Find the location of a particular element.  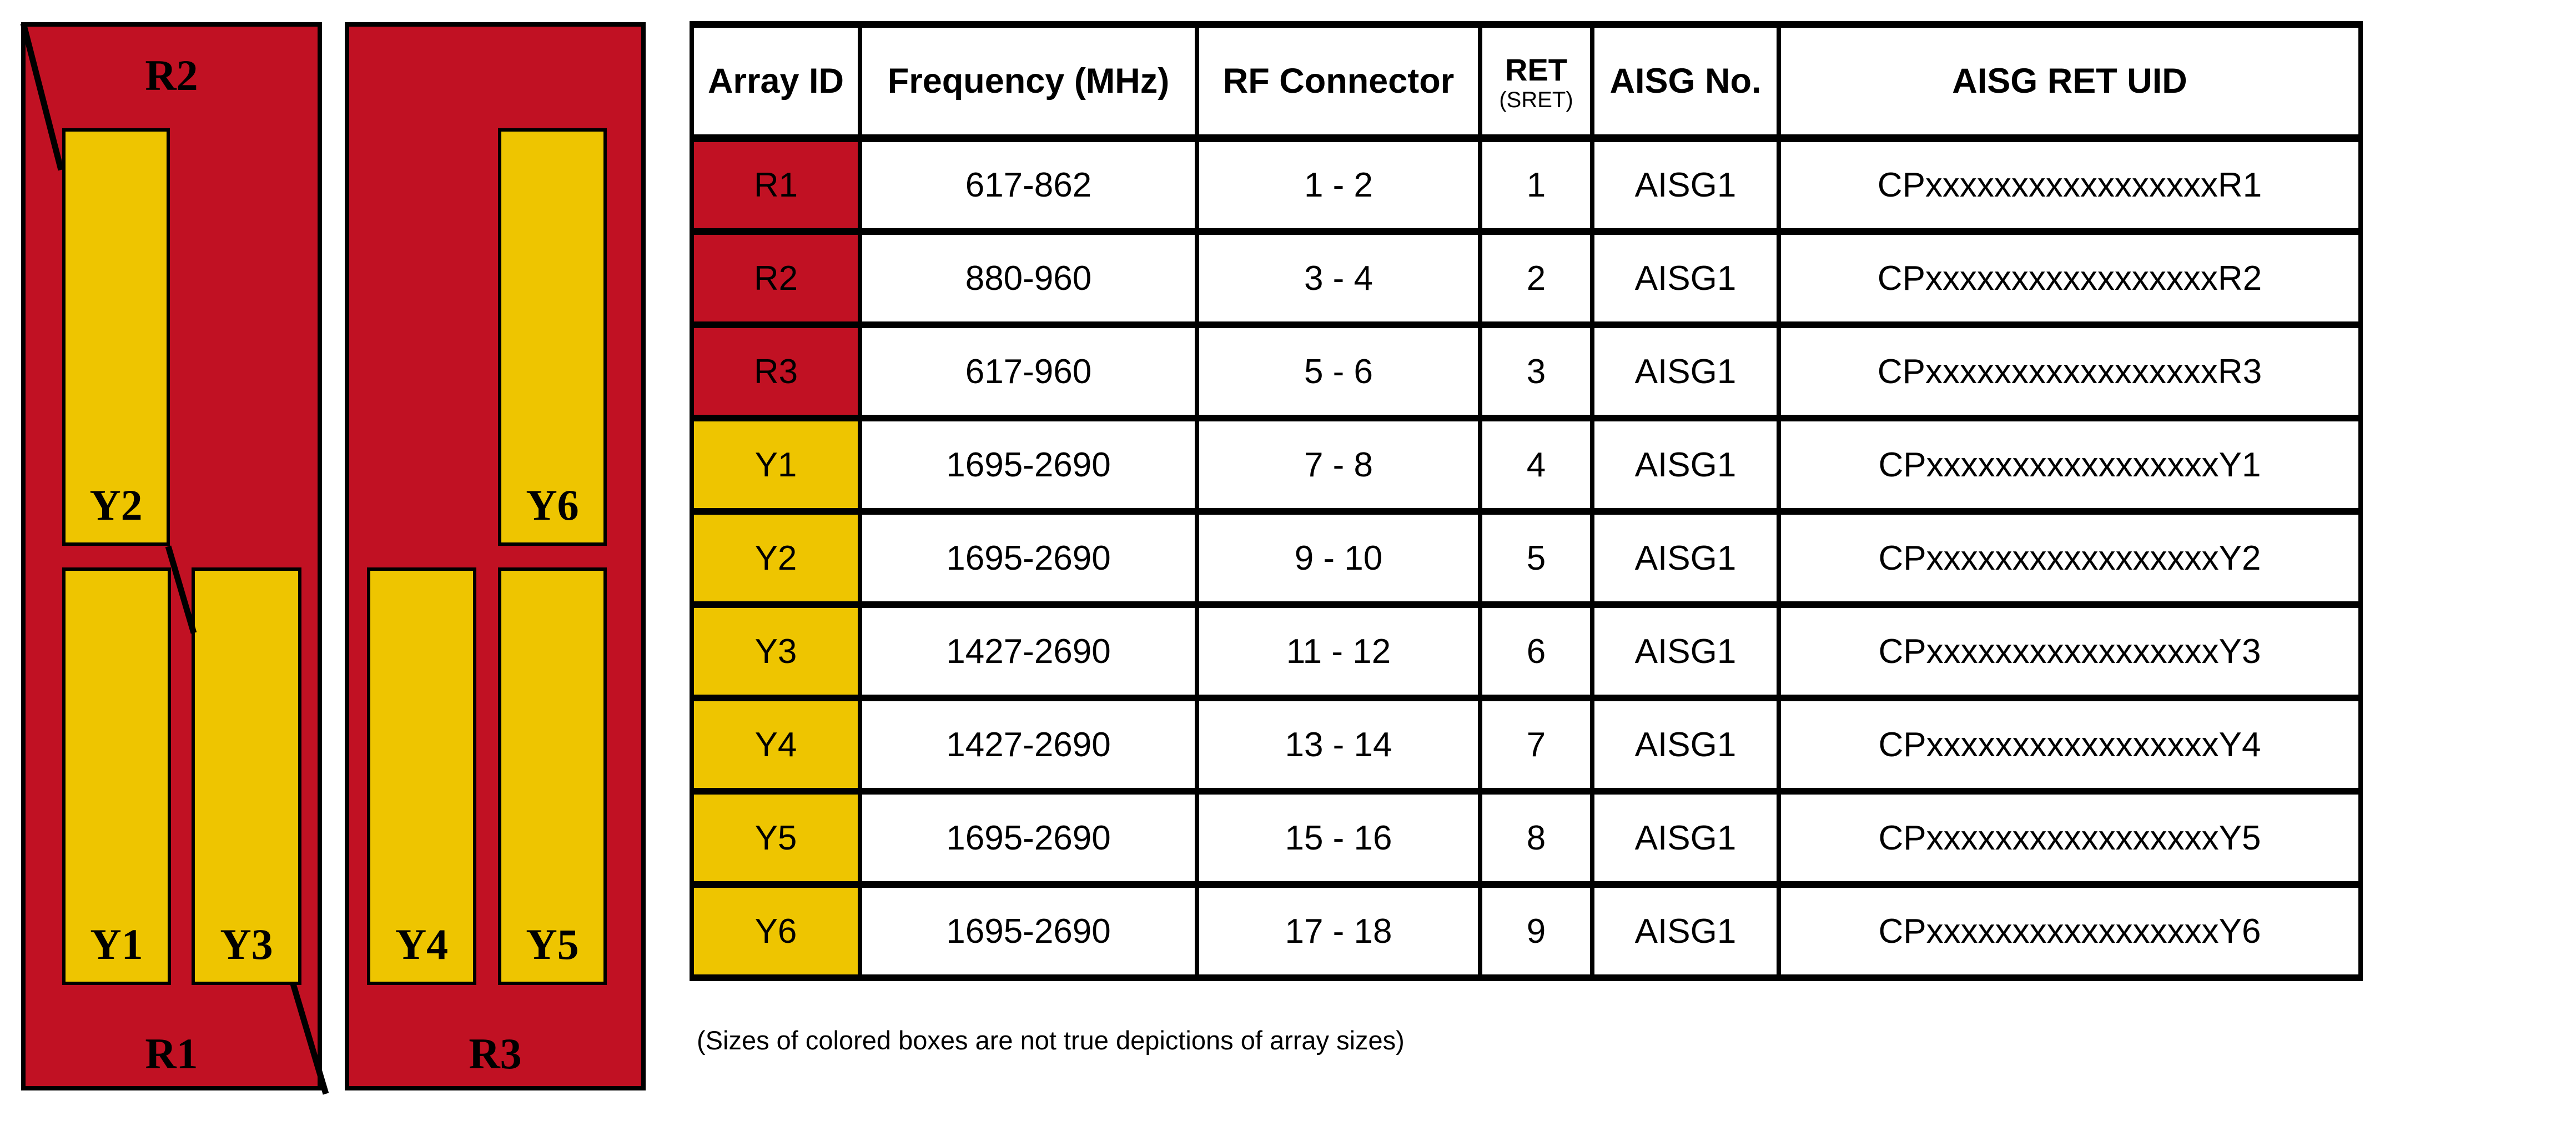

aisg-ret-uid-cell: CPxxxxxxxxxxxxxxxxxY5 is located at coordinates (2070, 838).